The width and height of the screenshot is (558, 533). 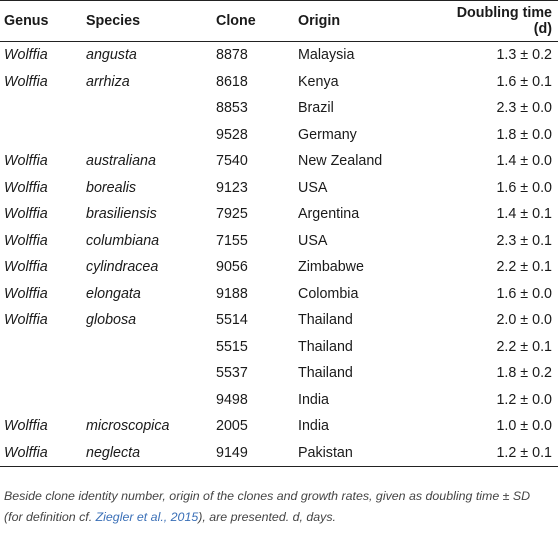 I want to click on cell-species: borealis, so click(x=111, y=187).